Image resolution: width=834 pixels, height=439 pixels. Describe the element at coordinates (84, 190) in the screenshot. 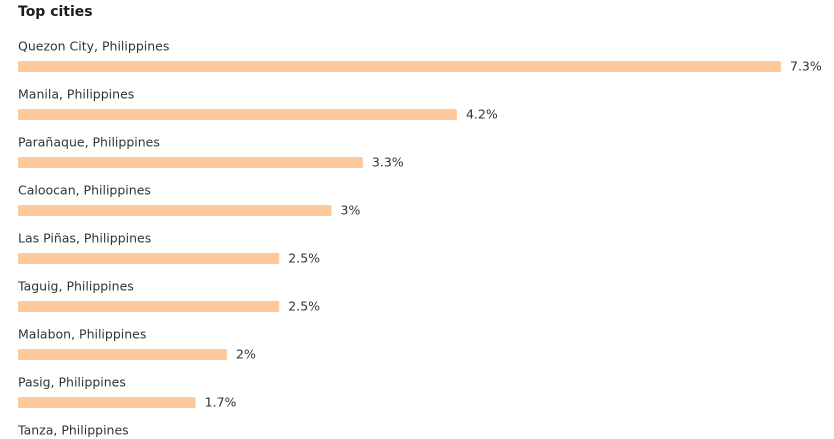

I see `category-label: Caloocan, Philippines` at that location.